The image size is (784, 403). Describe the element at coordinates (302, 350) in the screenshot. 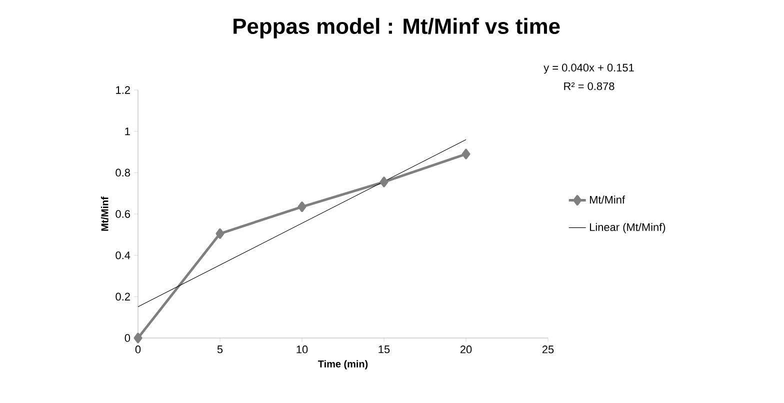

I see `x-tick-label: 10` at that location.